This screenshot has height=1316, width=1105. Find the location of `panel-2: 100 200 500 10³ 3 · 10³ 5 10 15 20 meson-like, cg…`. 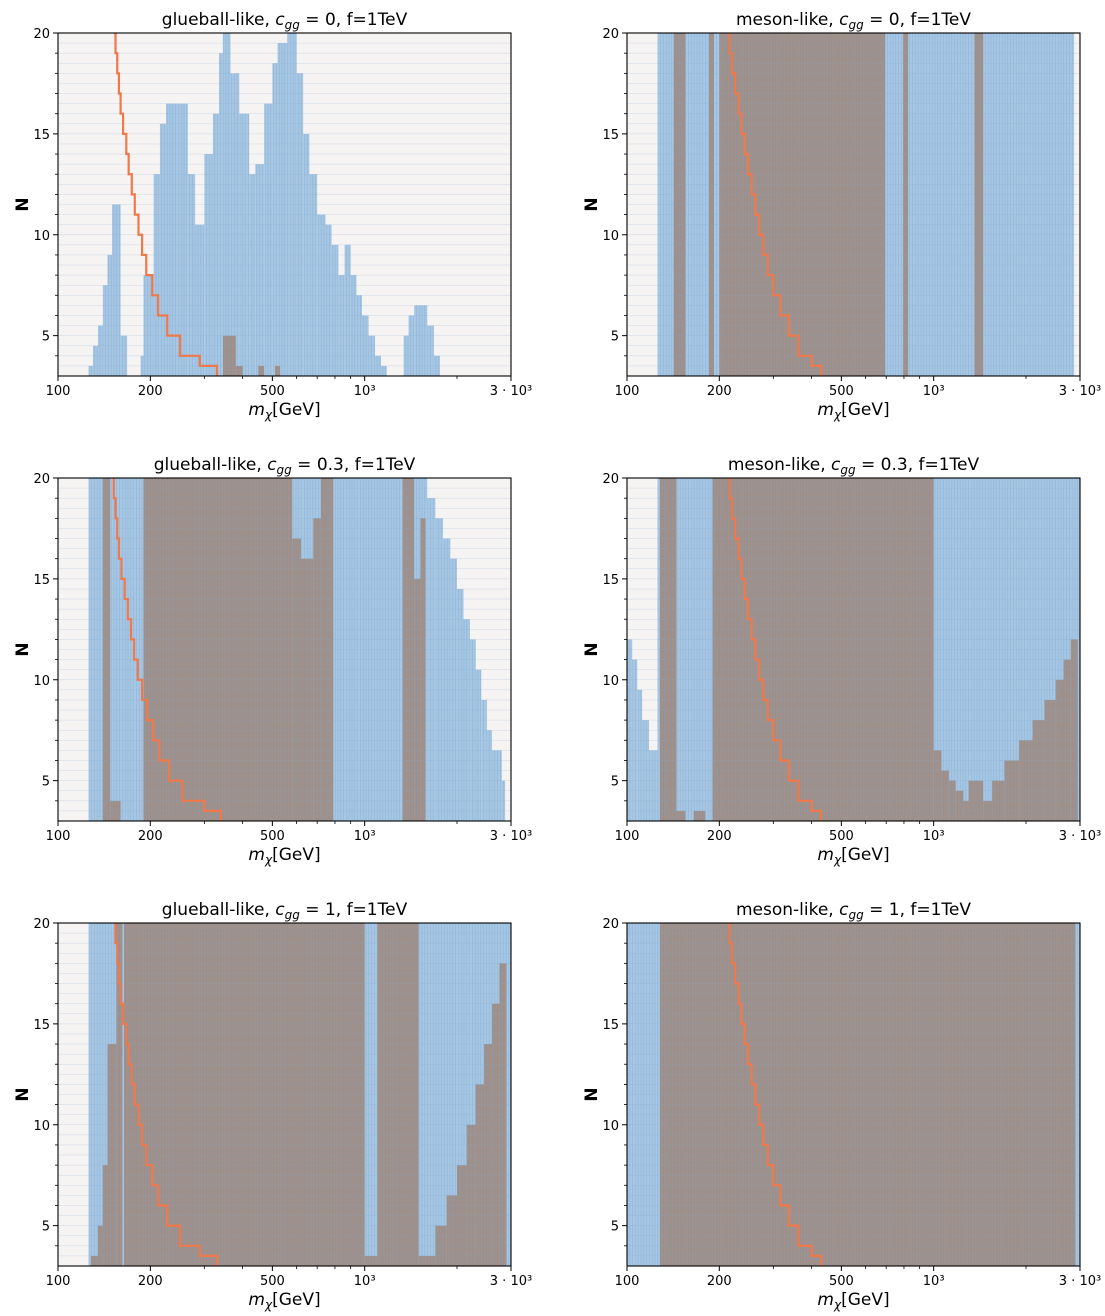

panel-2: 100 200 500 10³ 3 · 10³ 5 10 15 20 meson-like, cg… is located at coordinates (841, 216).